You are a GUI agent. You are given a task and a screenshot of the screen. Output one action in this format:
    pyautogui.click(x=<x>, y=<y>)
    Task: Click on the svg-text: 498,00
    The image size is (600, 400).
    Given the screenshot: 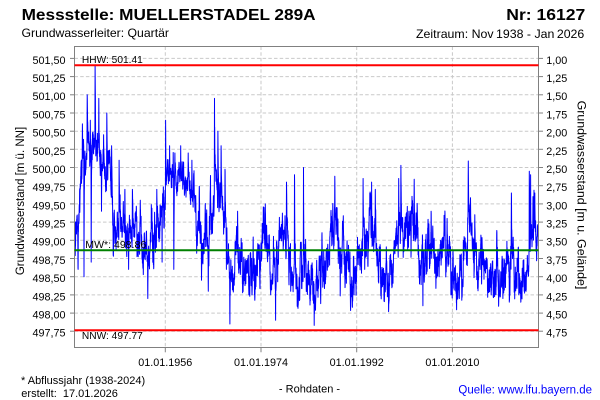 What is the action you would take?
    pyautogui.click(x=48, y=316)
    